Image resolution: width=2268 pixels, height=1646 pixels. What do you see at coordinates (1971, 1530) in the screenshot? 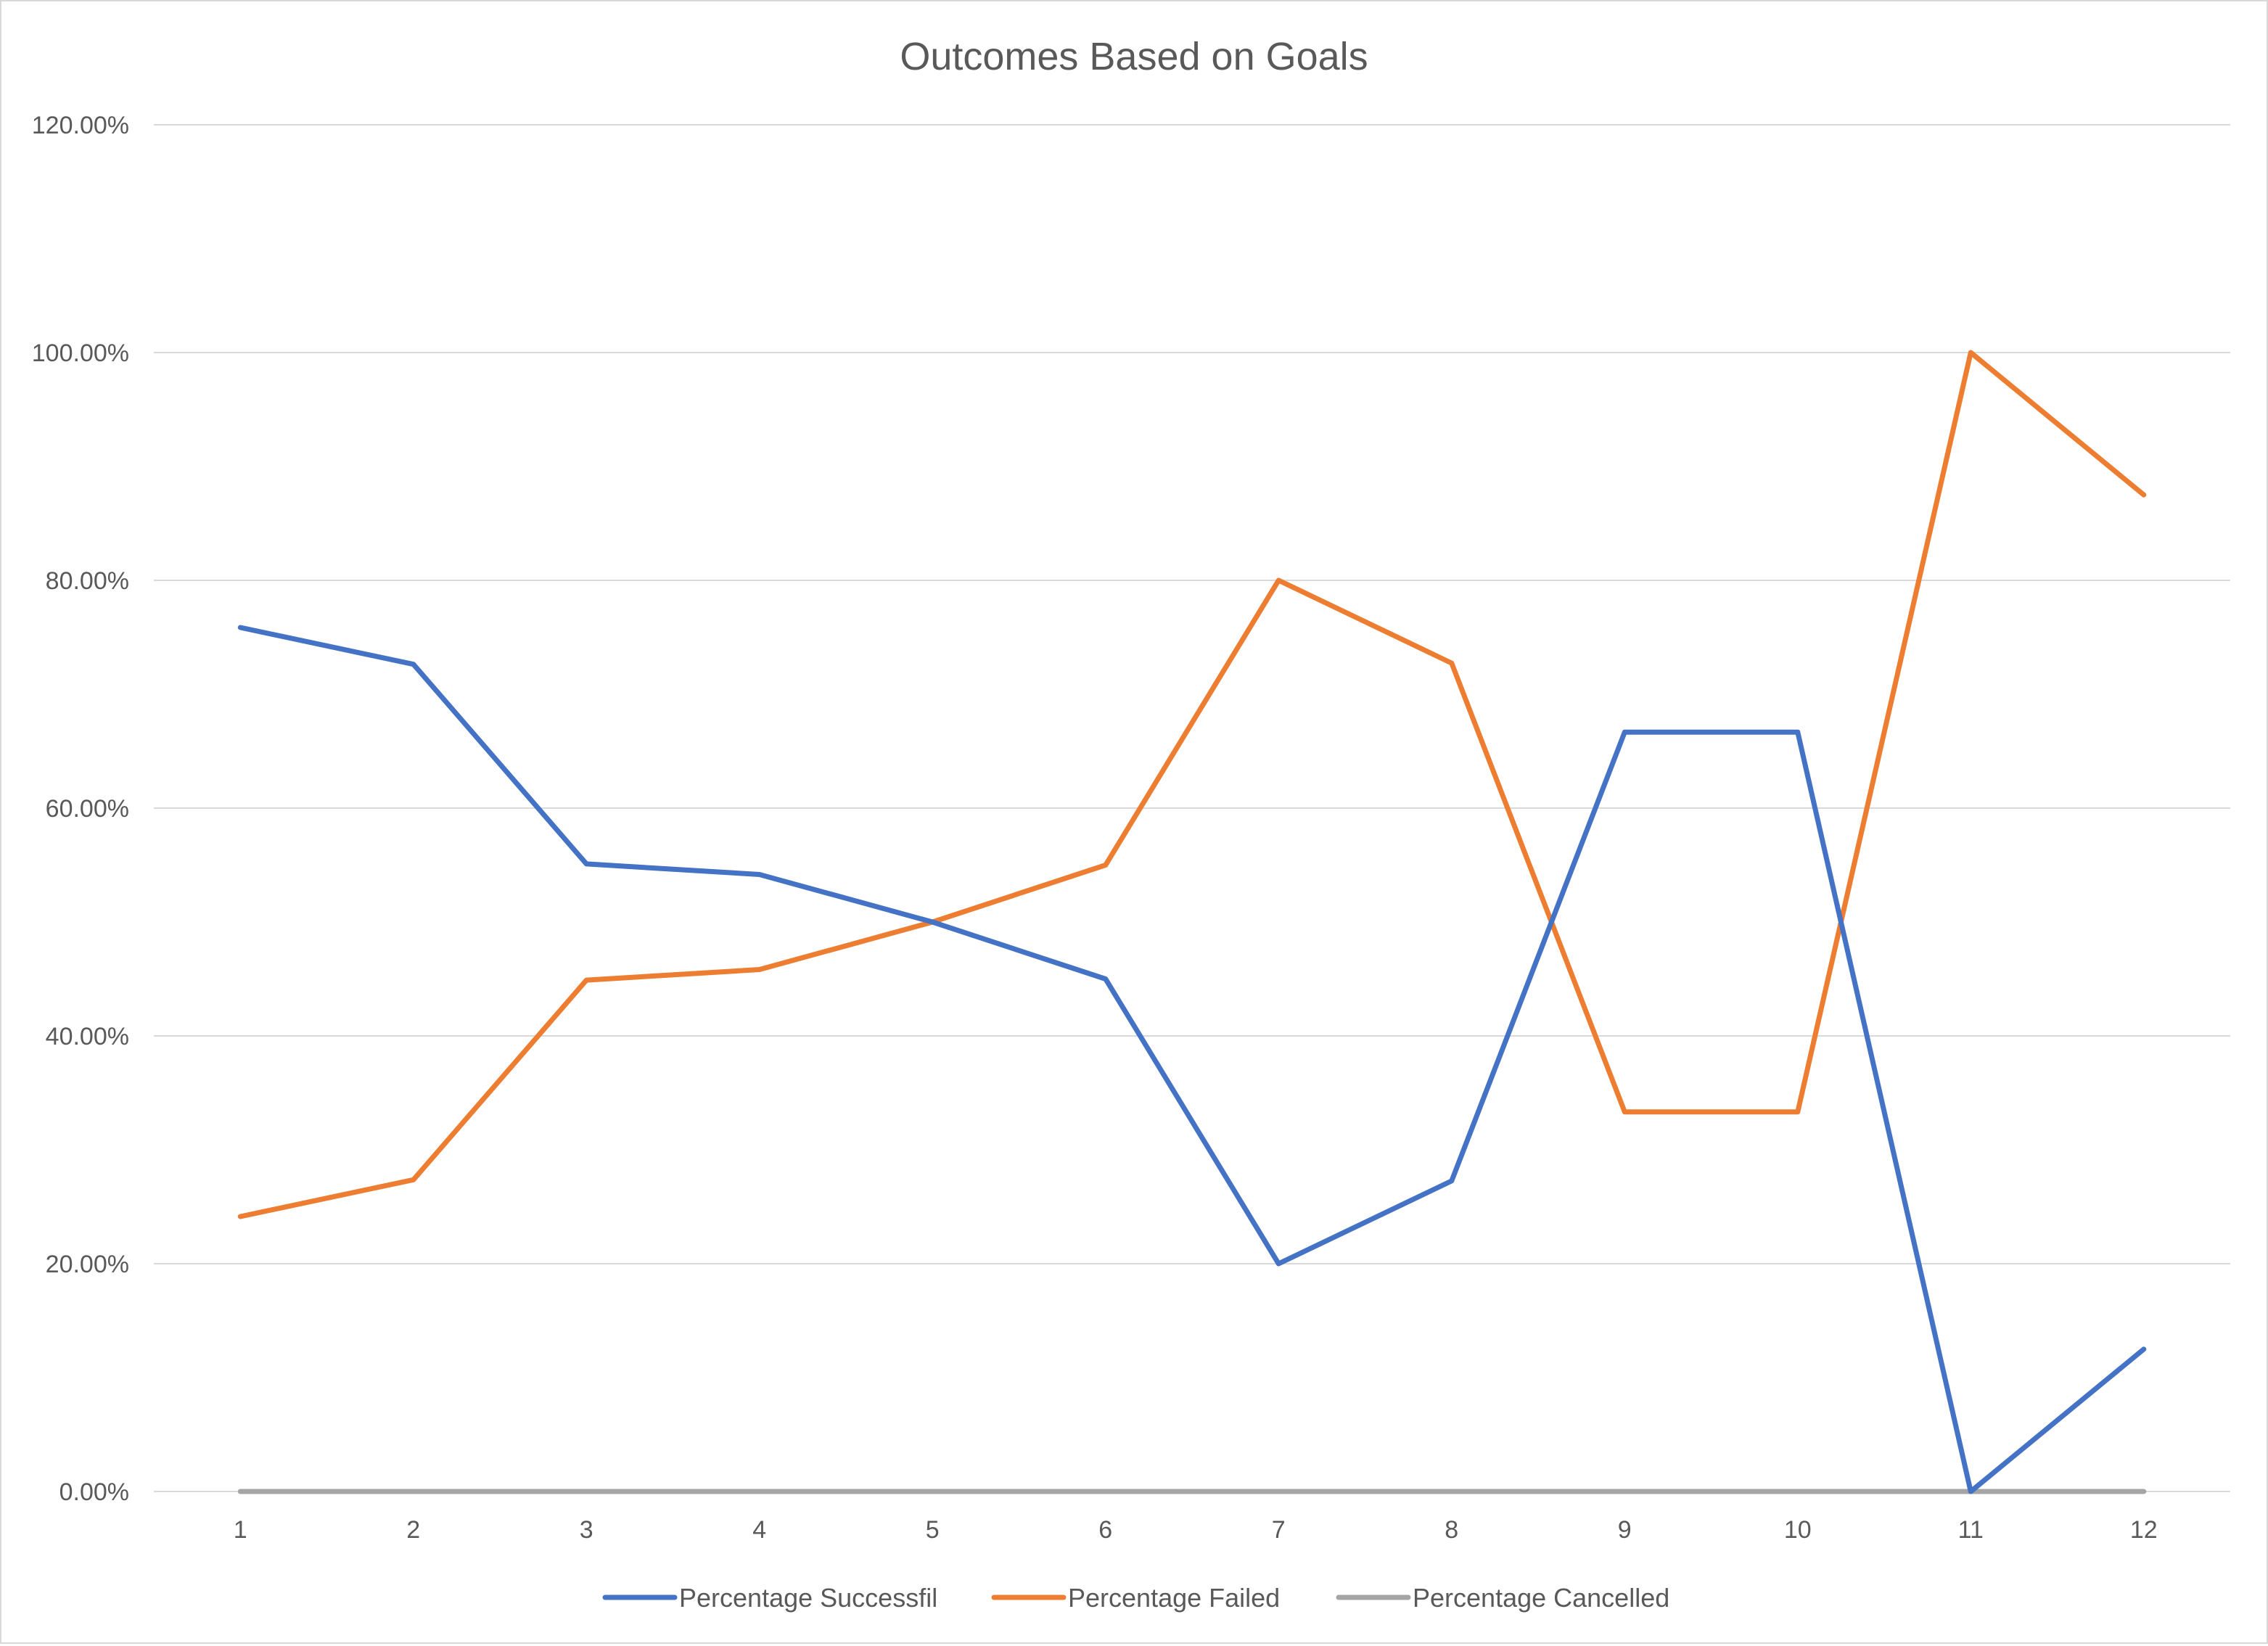
I see `x-tick-label: 11` at bounding box center [1971, 1530].